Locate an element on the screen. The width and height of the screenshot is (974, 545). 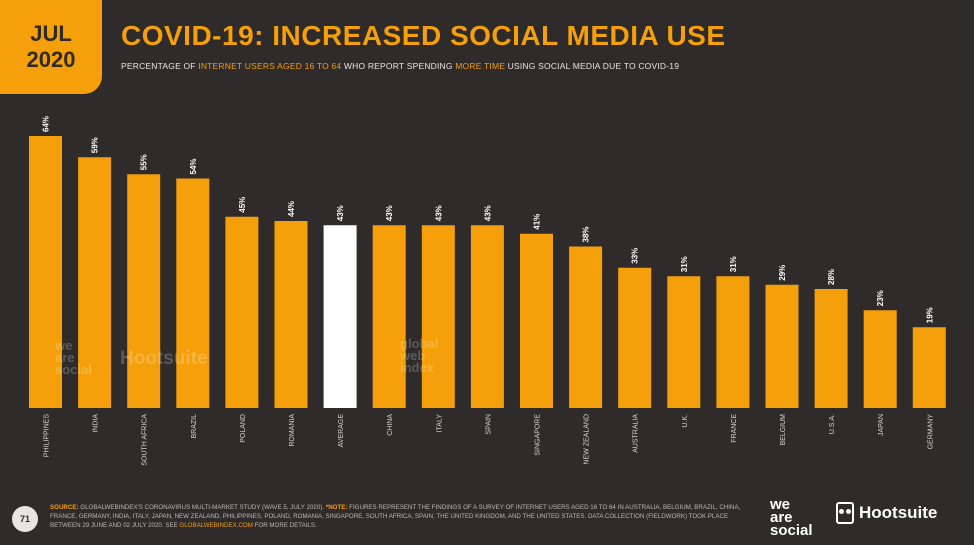
category-label: FRANCE is located at coordinates (734, 428).